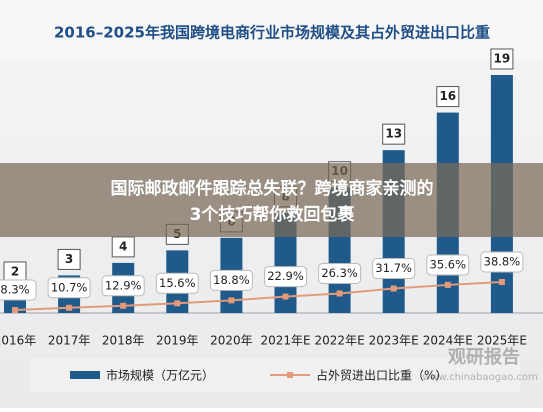  What do you see at coordinates (15, 271) in the screenshot?
I see `bar-label: 2` at bounding box center [15, 271].